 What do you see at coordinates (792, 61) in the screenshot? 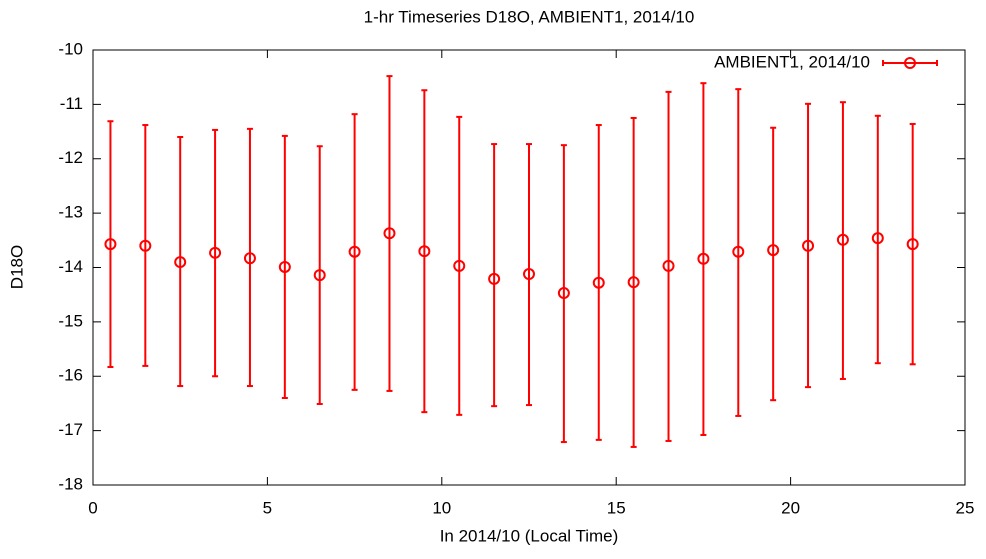
I see `legend-label: AMBIENT1, 2014/10` at bounding box center [792, 61].